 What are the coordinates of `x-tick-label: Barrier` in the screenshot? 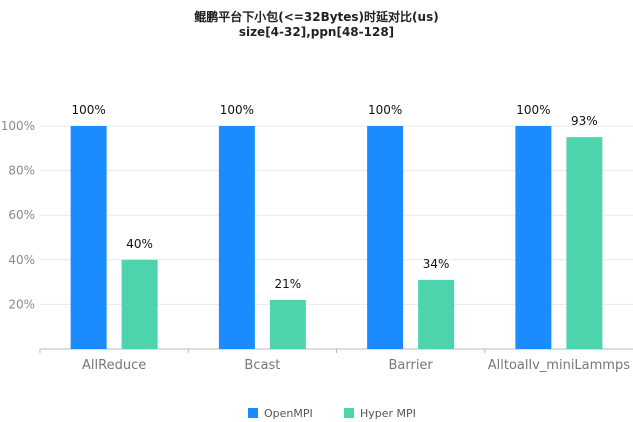 It's located at (410, 365).